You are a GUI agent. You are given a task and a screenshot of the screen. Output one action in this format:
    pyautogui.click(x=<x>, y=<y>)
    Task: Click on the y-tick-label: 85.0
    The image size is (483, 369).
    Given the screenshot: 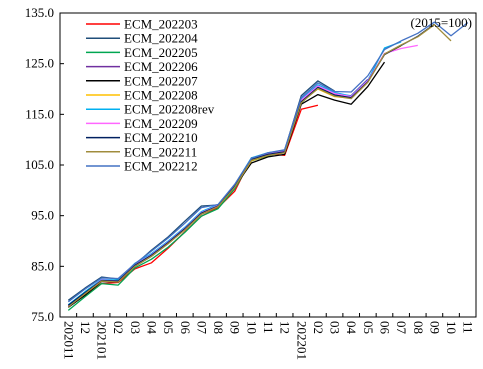 What is the action you would take?
    pyautogui.click(x=42, y=265)
    